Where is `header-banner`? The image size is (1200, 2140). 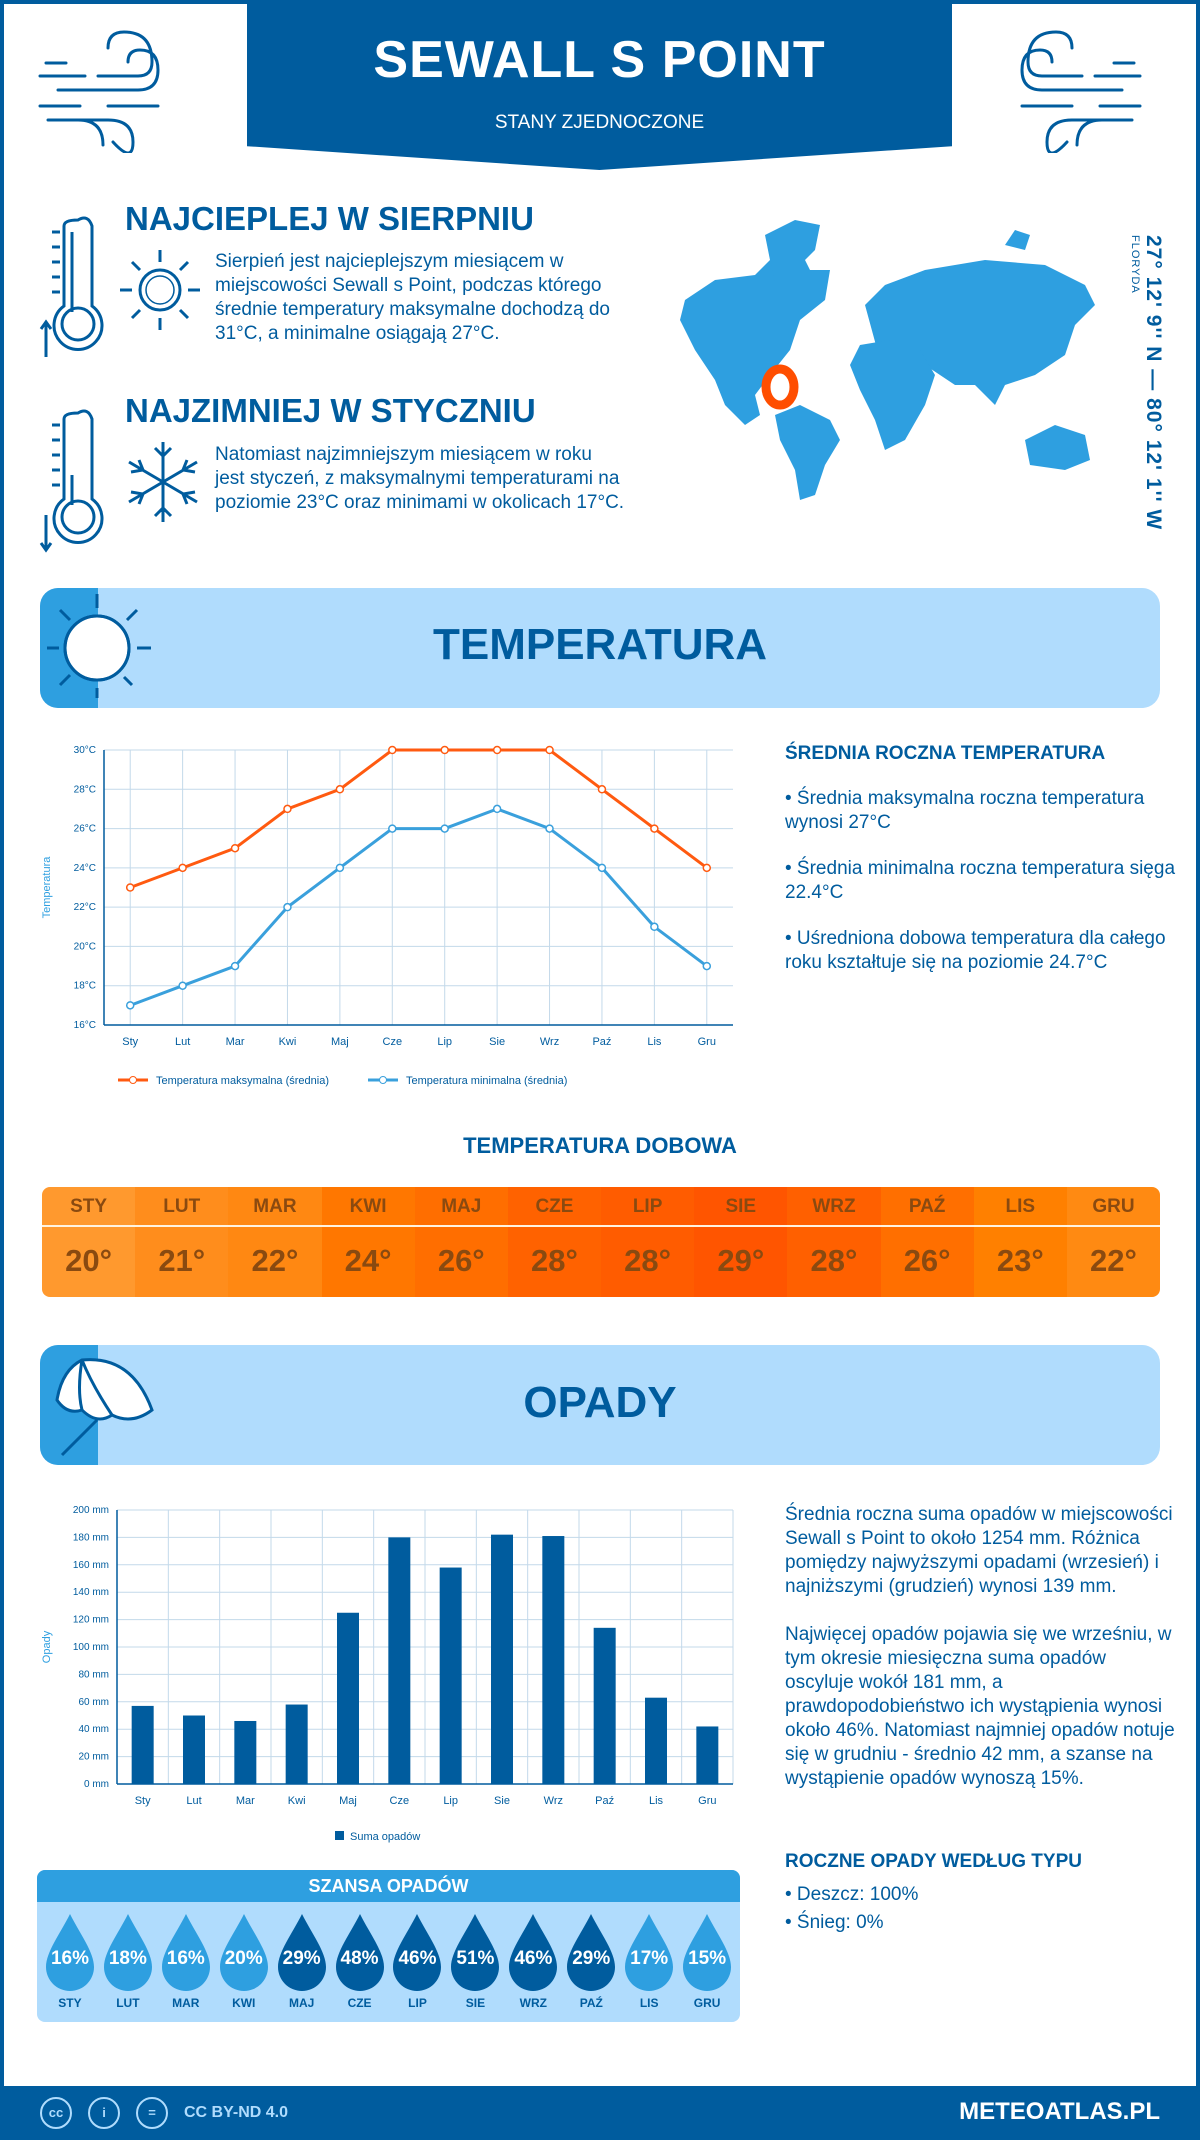 header-banner is located at coordinates (599, 85).